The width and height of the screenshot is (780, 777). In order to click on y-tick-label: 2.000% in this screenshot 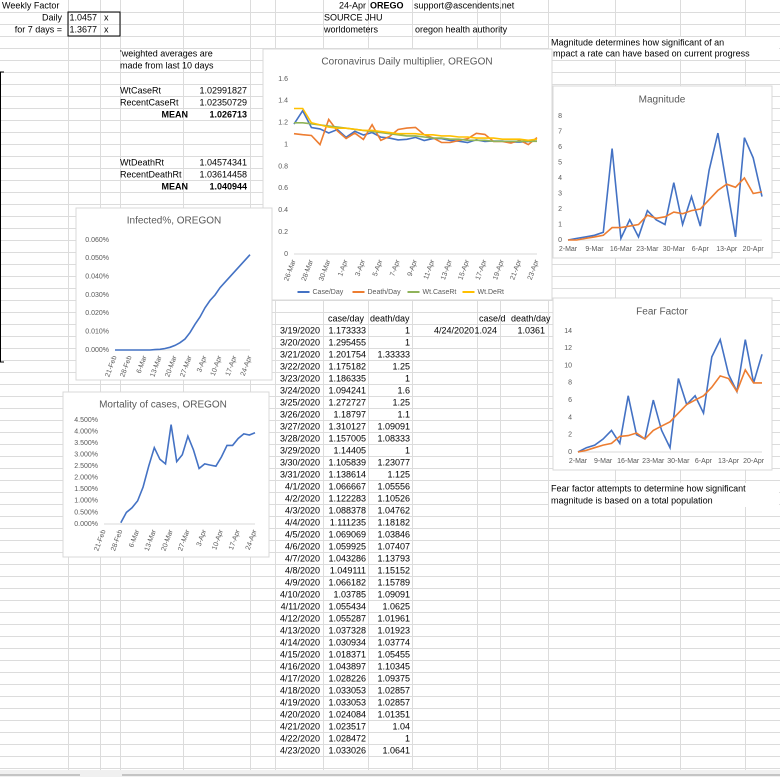, I will do `click(86, 478)`.